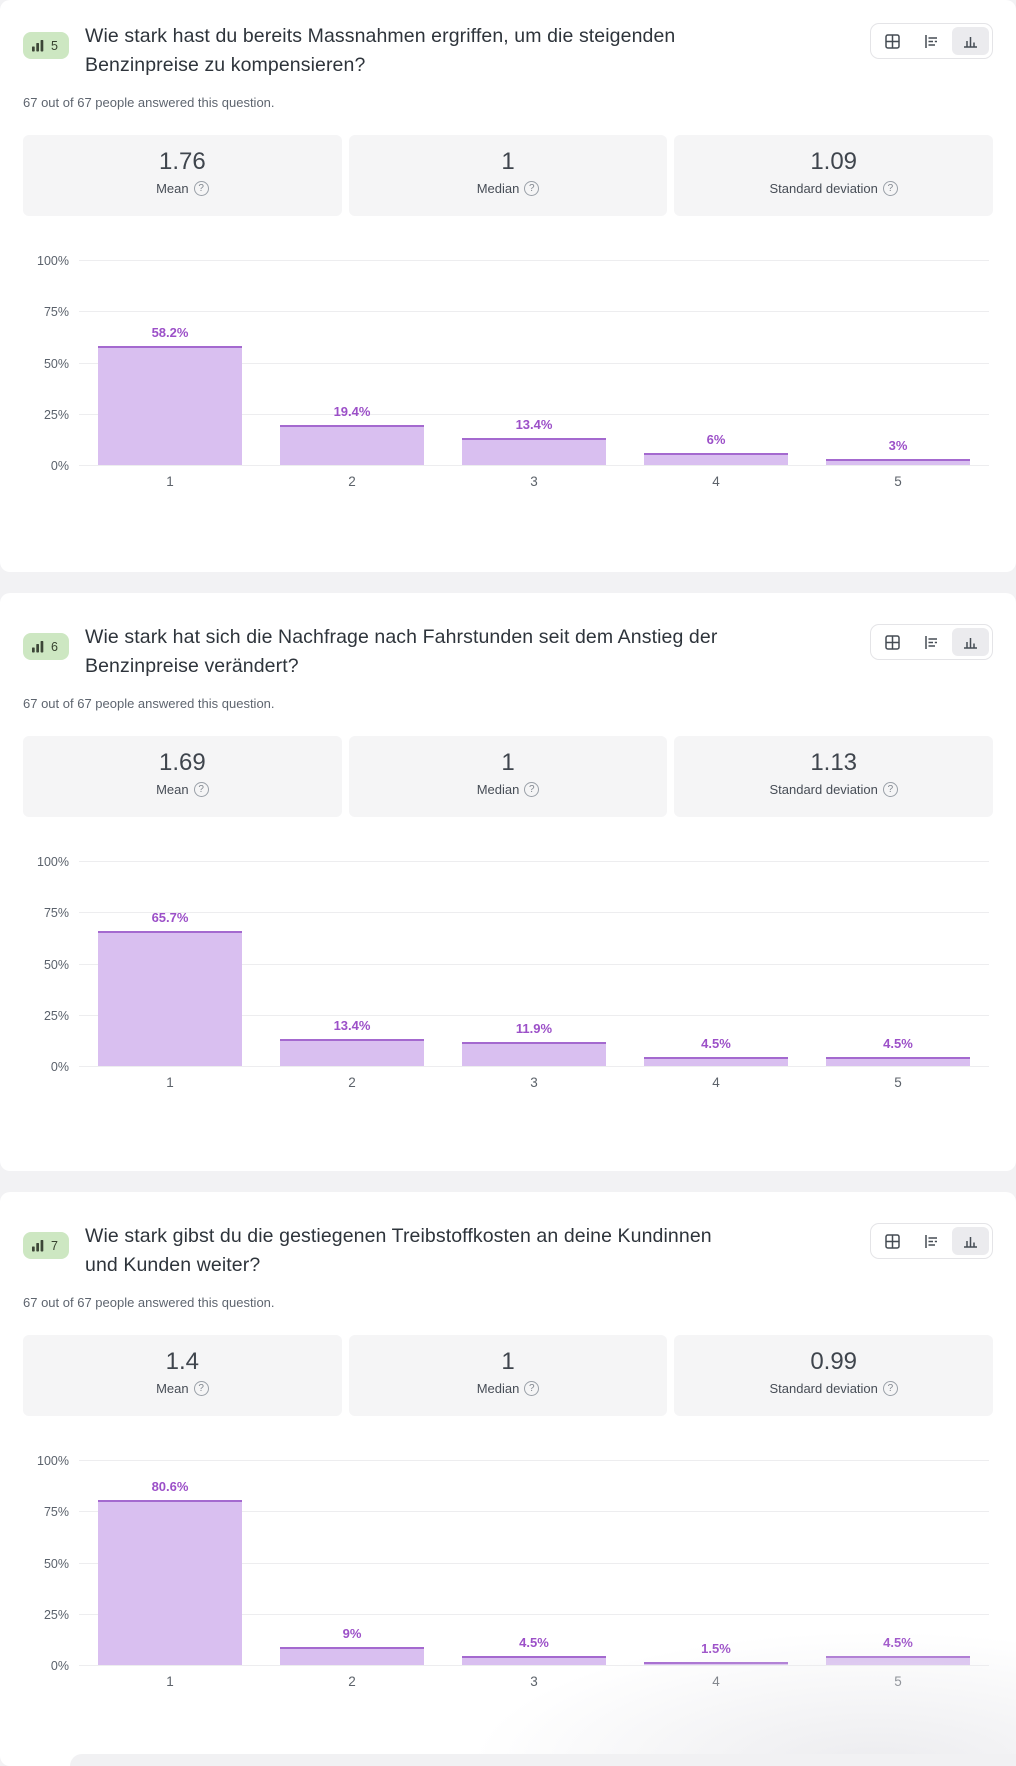  I want to click on bar-value-label: 65.7%, so click(170, 917).